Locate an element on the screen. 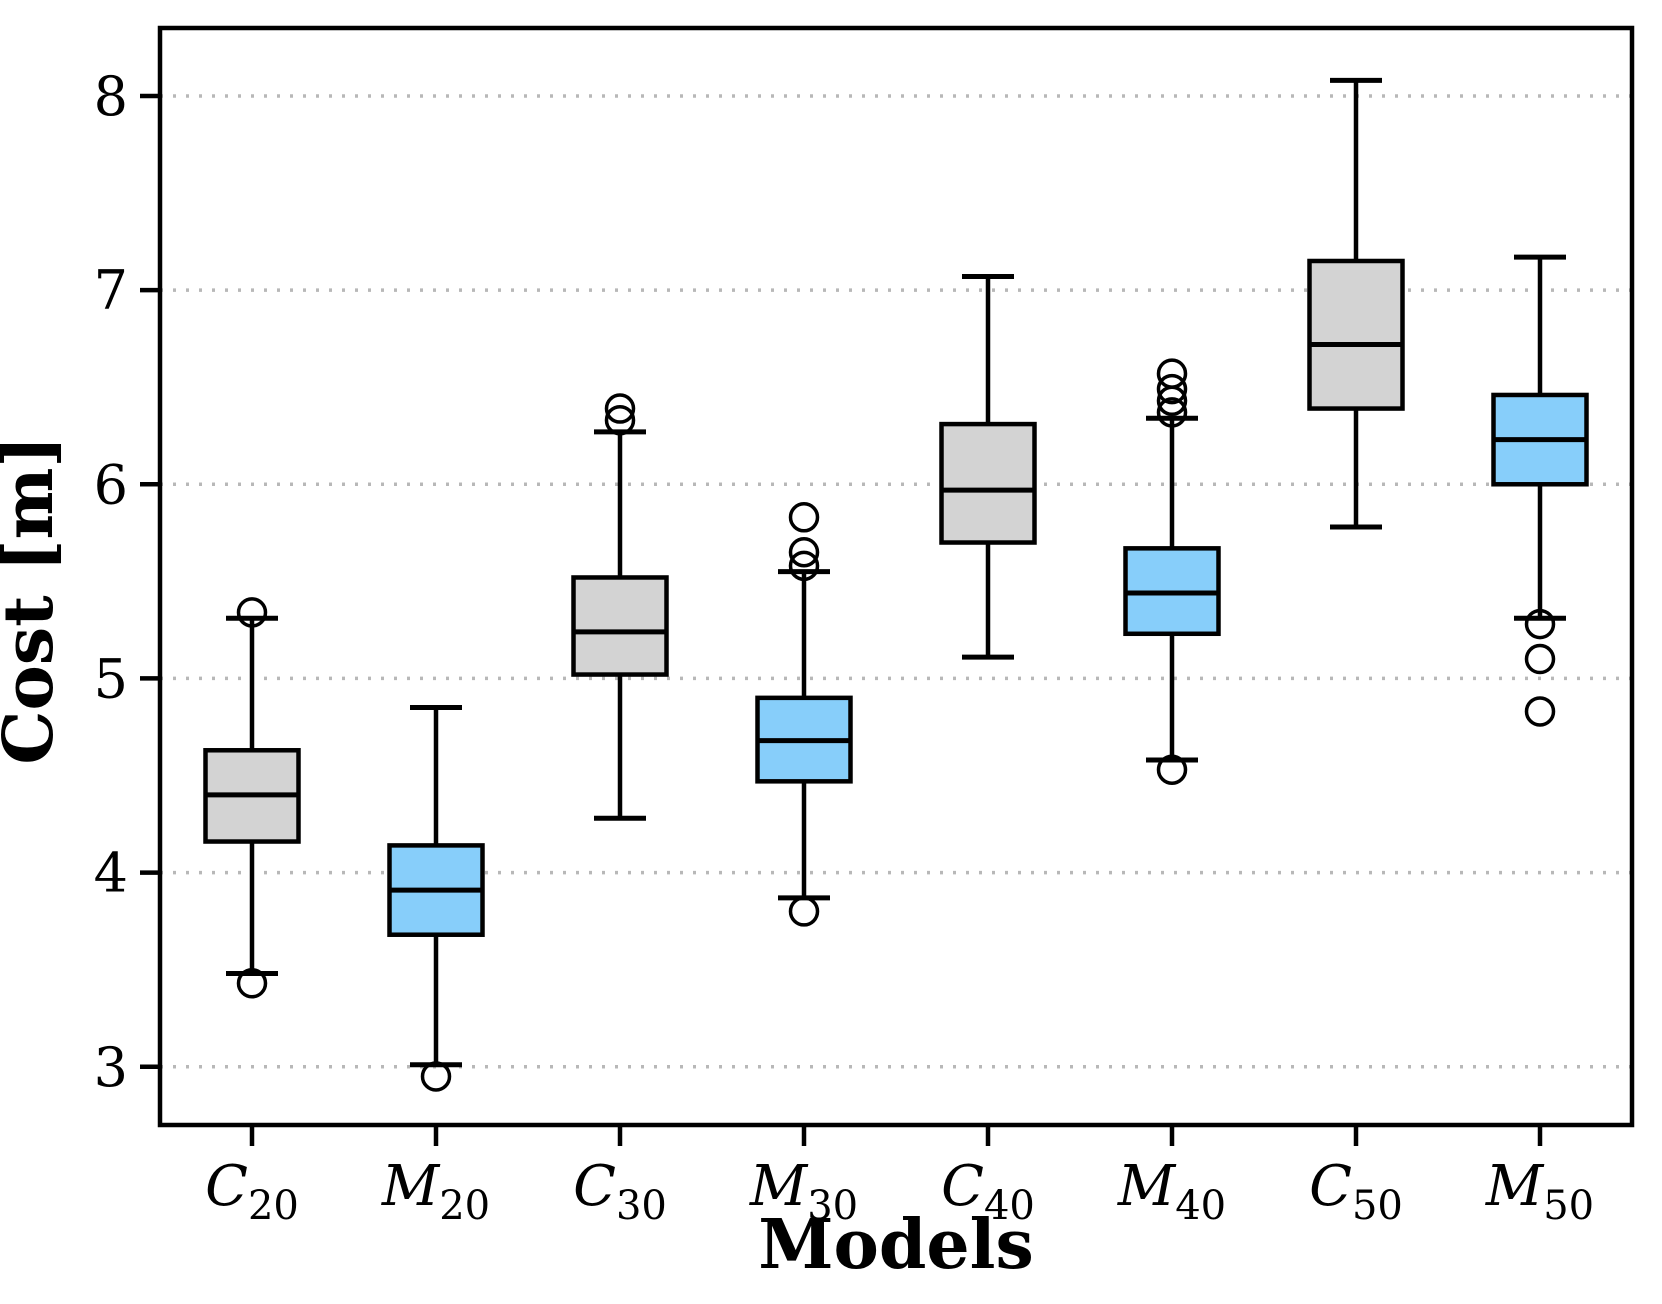 Image resolution: width=1662 pixels, height=1304 pixels. ytick-label-5: 5 is located at coordinates (111, 678).